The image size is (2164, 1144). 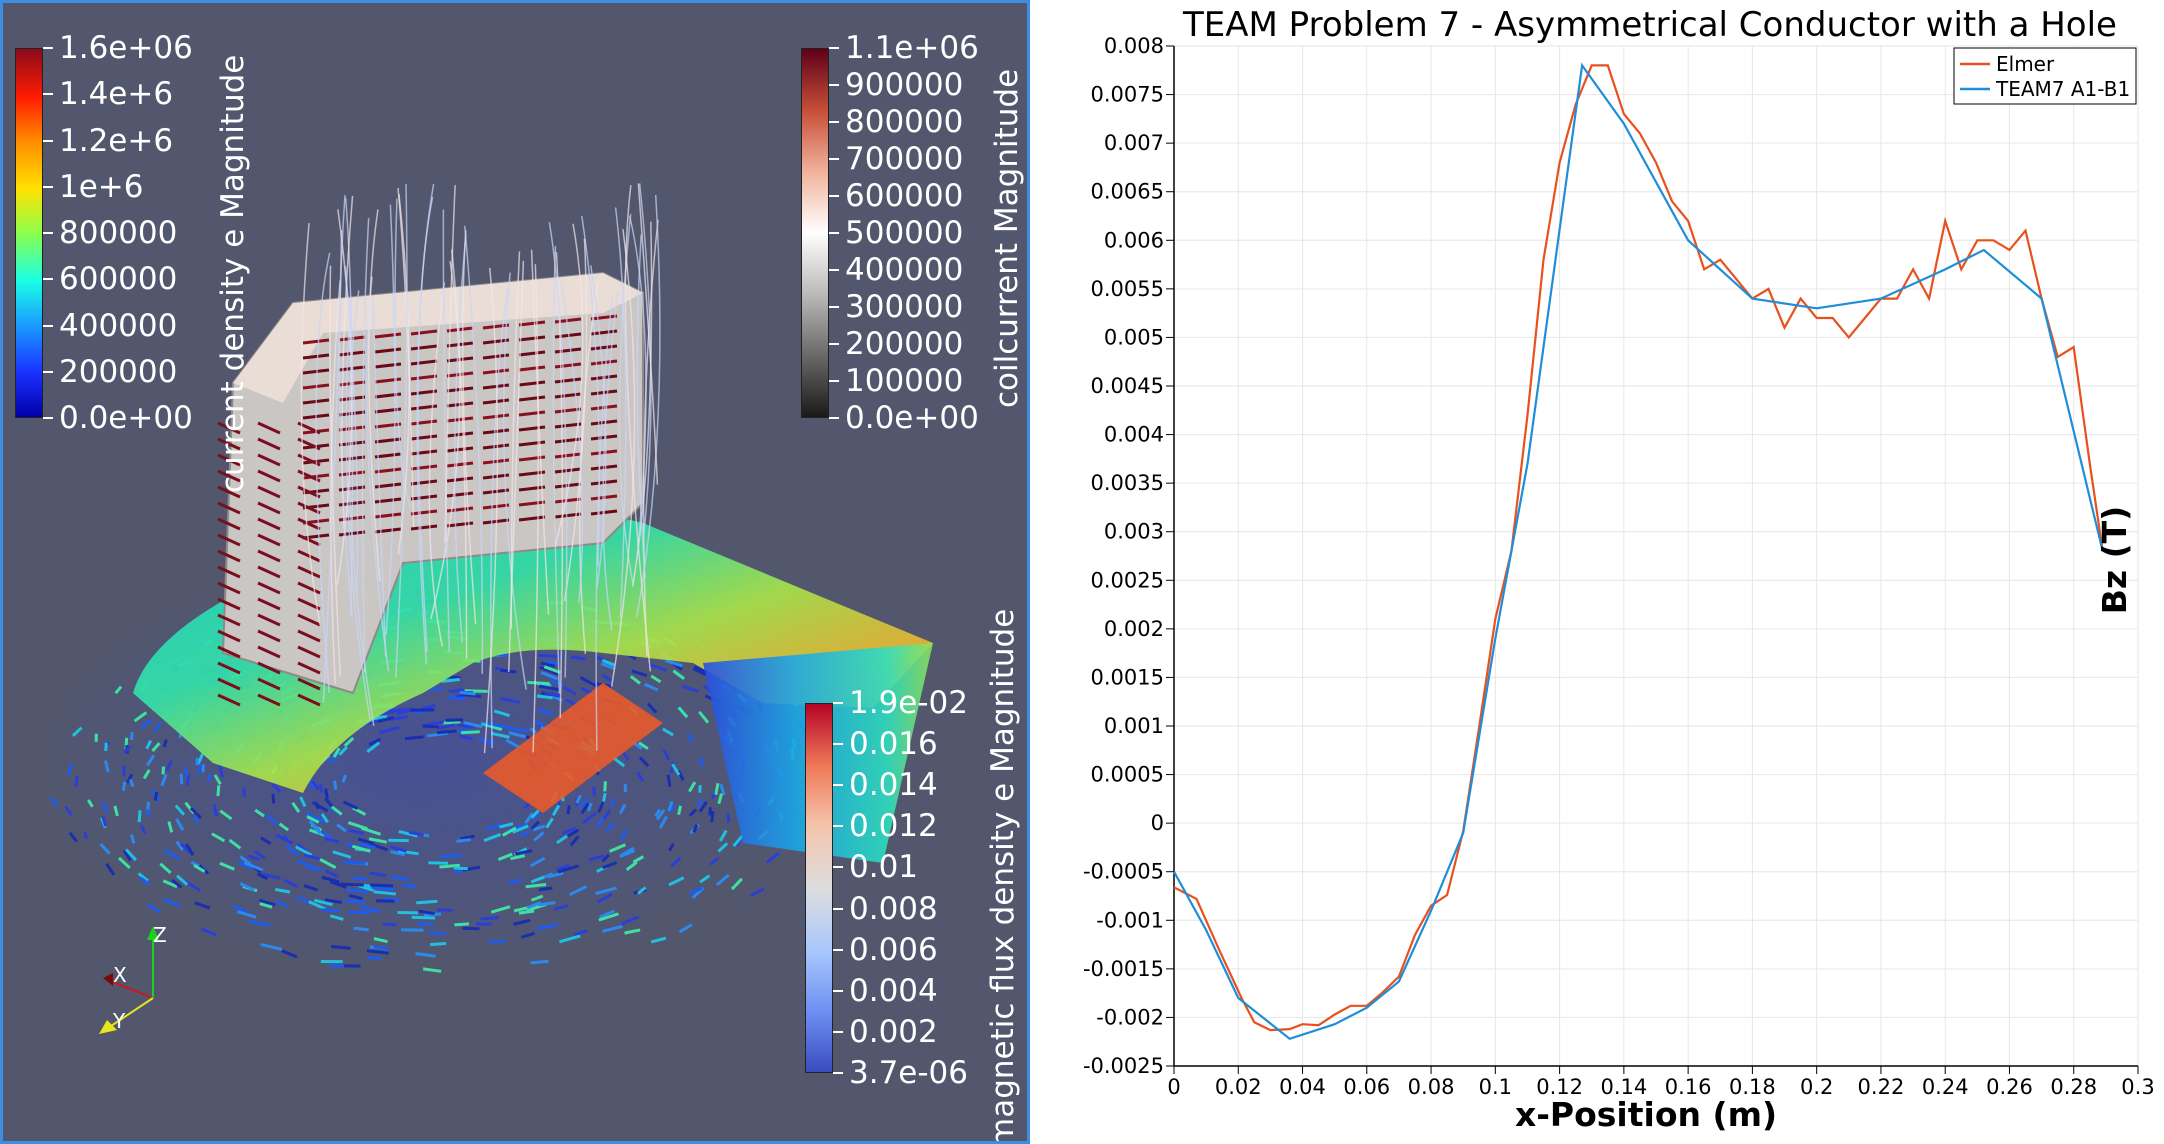 I want to click on current-density-legend-title: current density e Magnitude, so click(x=233, y=273).